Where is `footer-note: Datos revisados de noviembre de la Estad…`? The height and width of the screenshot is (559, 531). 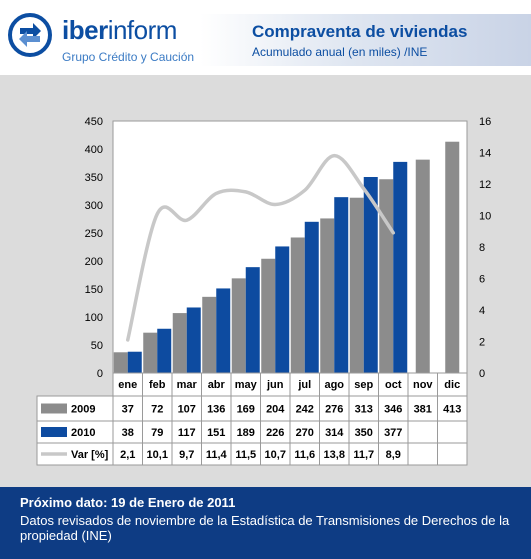 footer-note: Datos revisados de noviembre de la Estad… is located at coordinates (265, 528).